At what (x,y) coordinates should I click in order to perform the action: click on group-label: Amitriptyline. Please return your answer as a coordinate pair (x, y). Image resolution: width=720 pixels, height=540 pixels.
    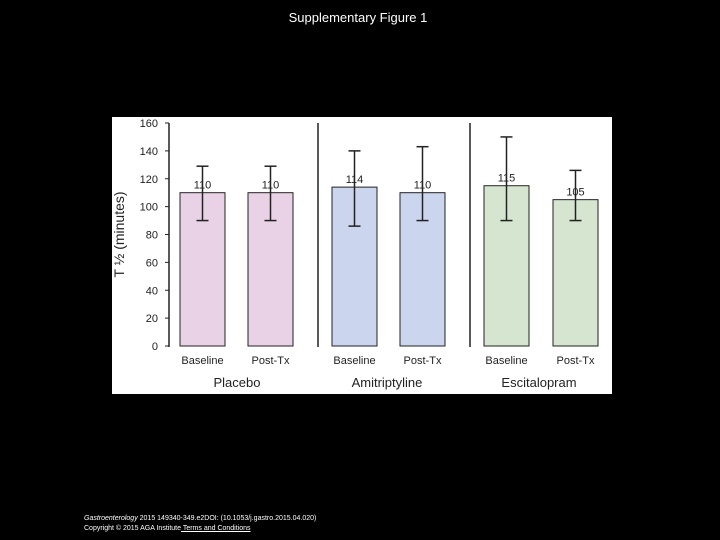
    Looking at the image, I should click on (387, 382).